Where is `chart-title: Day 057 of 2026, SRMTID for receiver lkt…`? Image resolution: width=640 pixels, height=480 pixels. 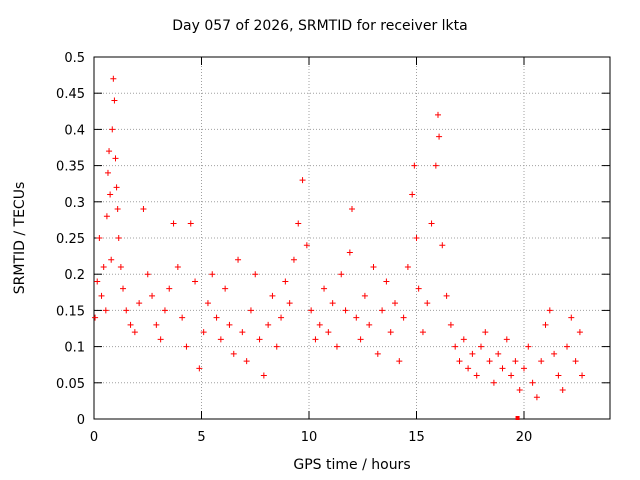
chart-title: Day 057 of 2026, SRMTID for receiver lkt… is located at coordinates (320, 26).